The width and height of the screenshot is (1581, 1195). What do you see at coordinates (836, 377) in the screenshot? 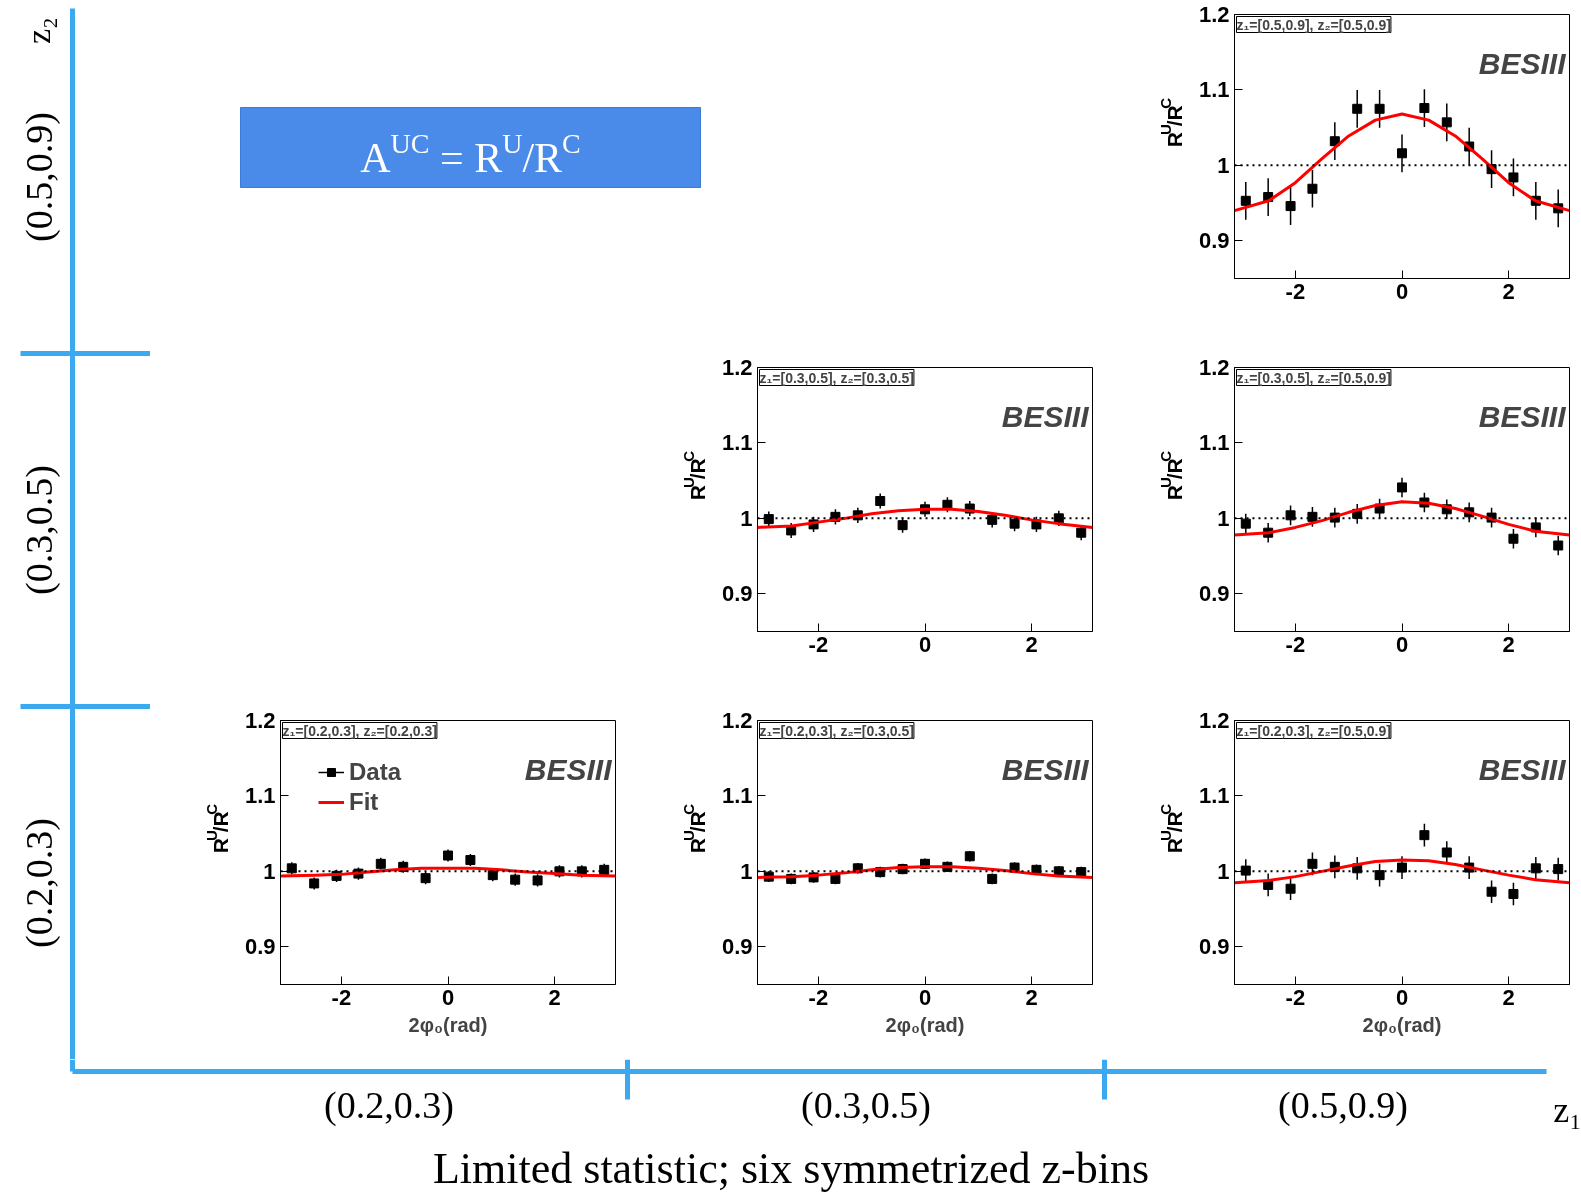
I see `chart-title: z₁=[0.3,0.5], z₂=[0.3,0.5]` at bounding box center [836, 377].